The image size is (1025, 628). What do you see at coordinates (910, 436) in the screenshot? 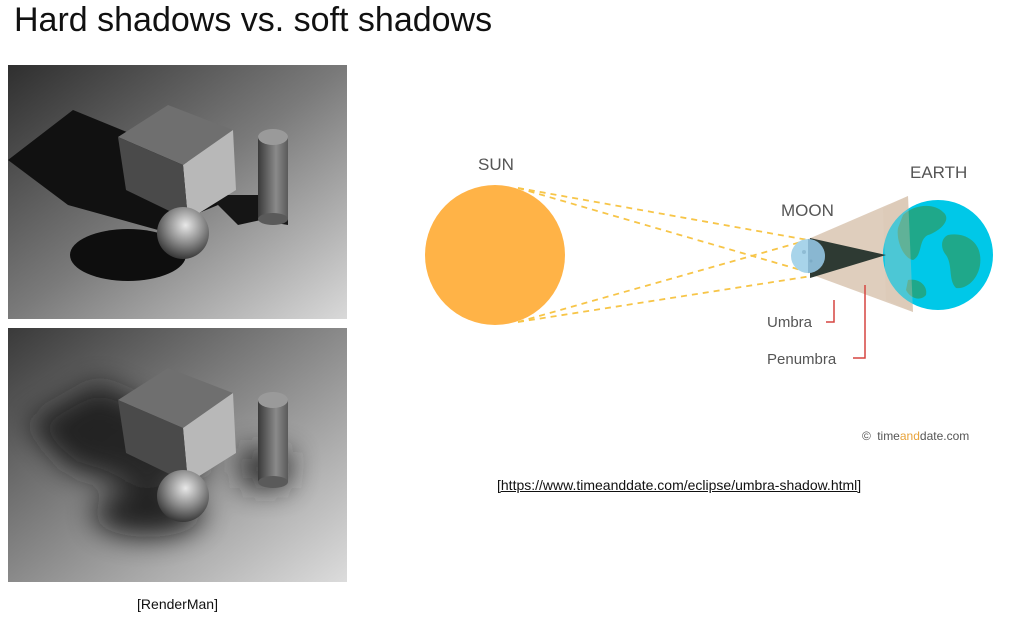
I see `credit-part2: and` at bounding box center [910, 436].